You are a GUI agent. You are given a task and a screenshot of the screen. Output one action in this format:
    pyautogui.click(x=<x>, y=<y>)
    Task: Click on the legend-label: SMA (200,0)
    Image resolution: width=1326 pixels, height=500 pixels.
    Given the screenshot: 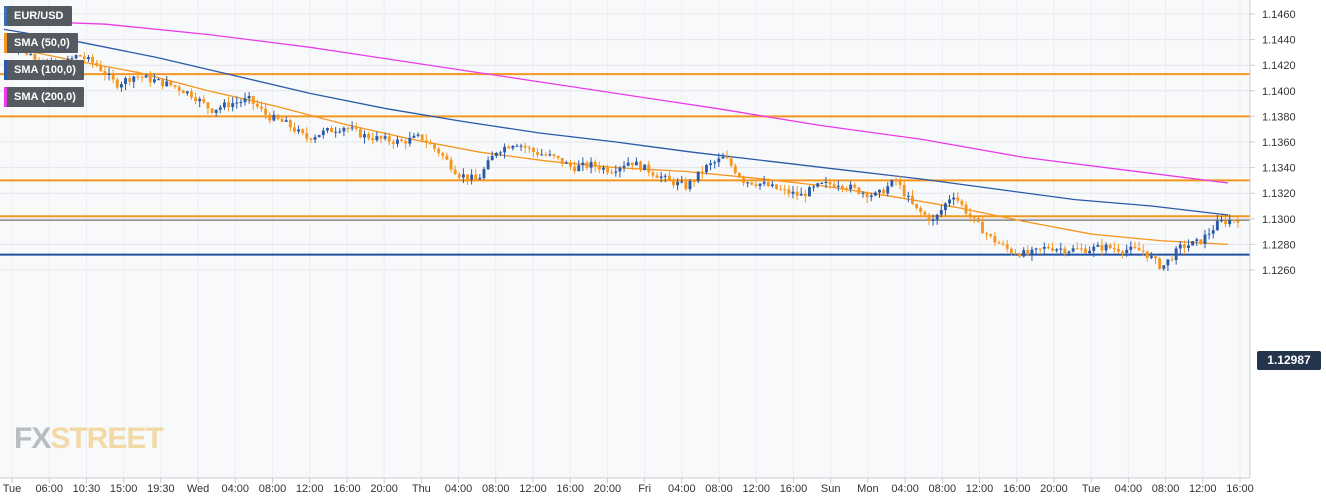 What is the action you would take?
    pyautogui.click(x=45, y=97)
    